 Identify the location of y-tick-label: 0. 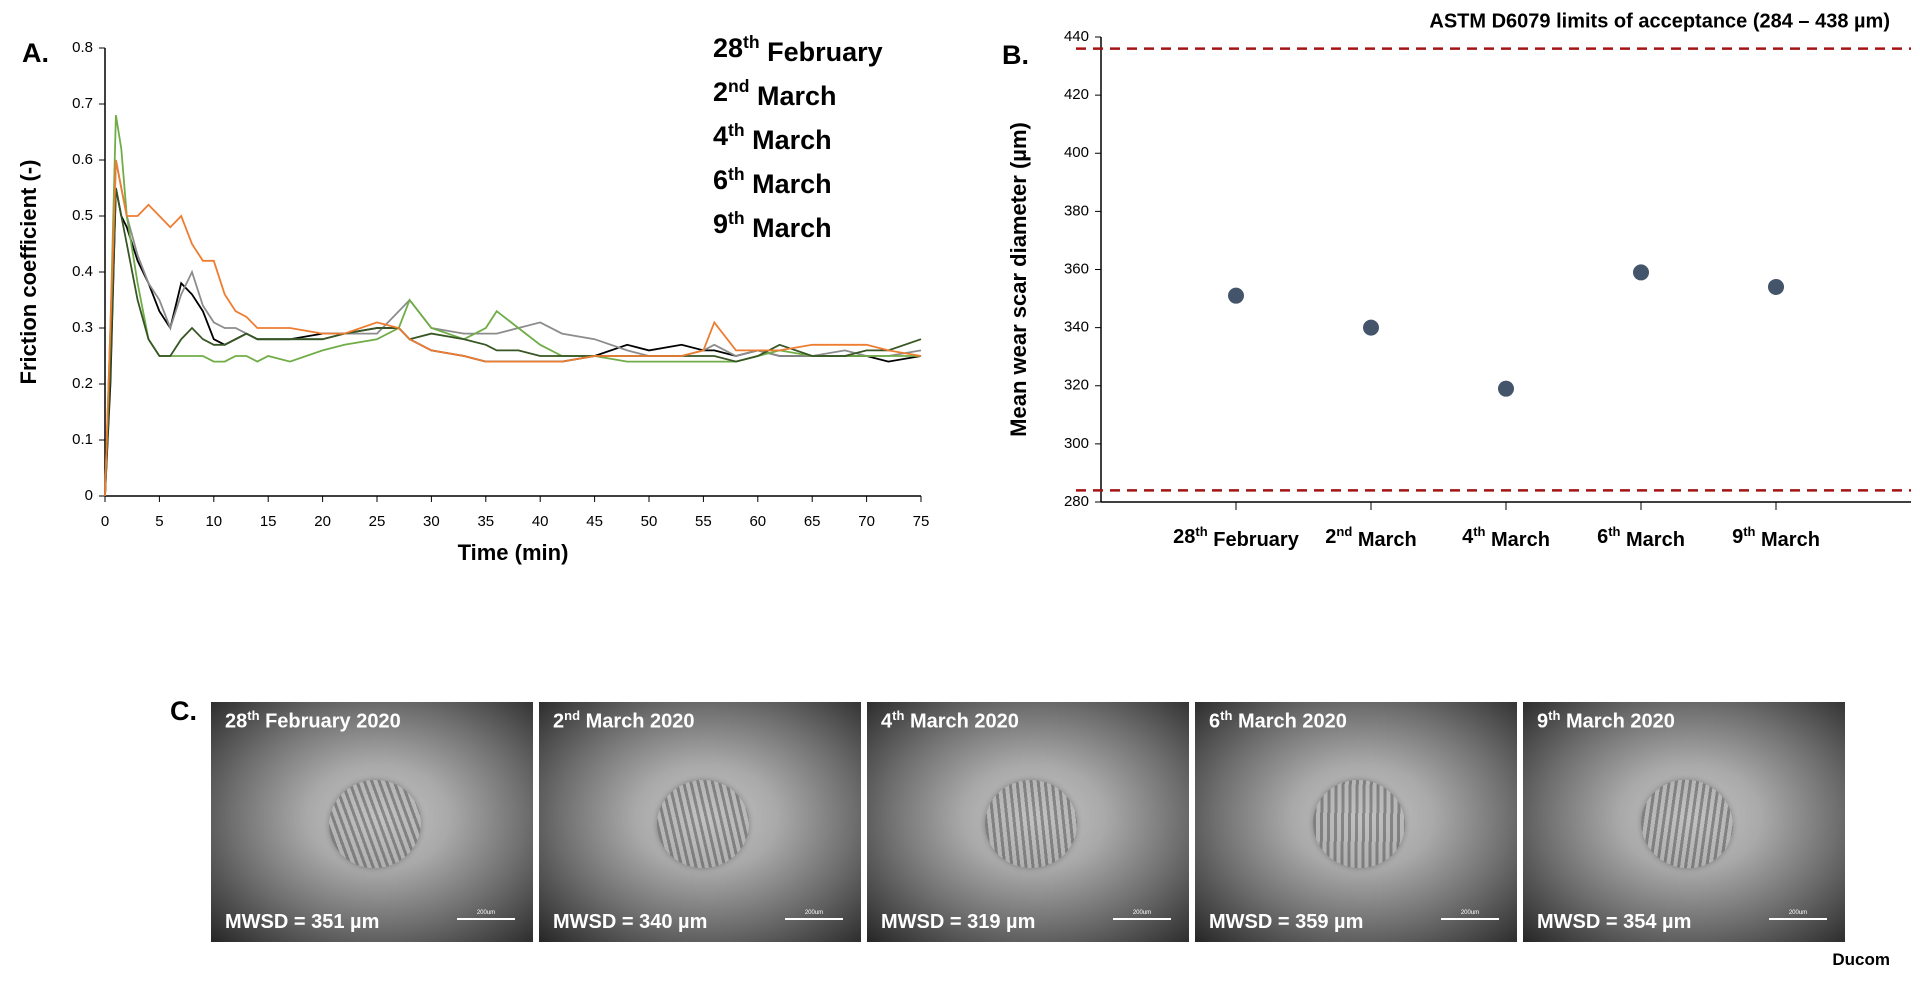
(89, 495).